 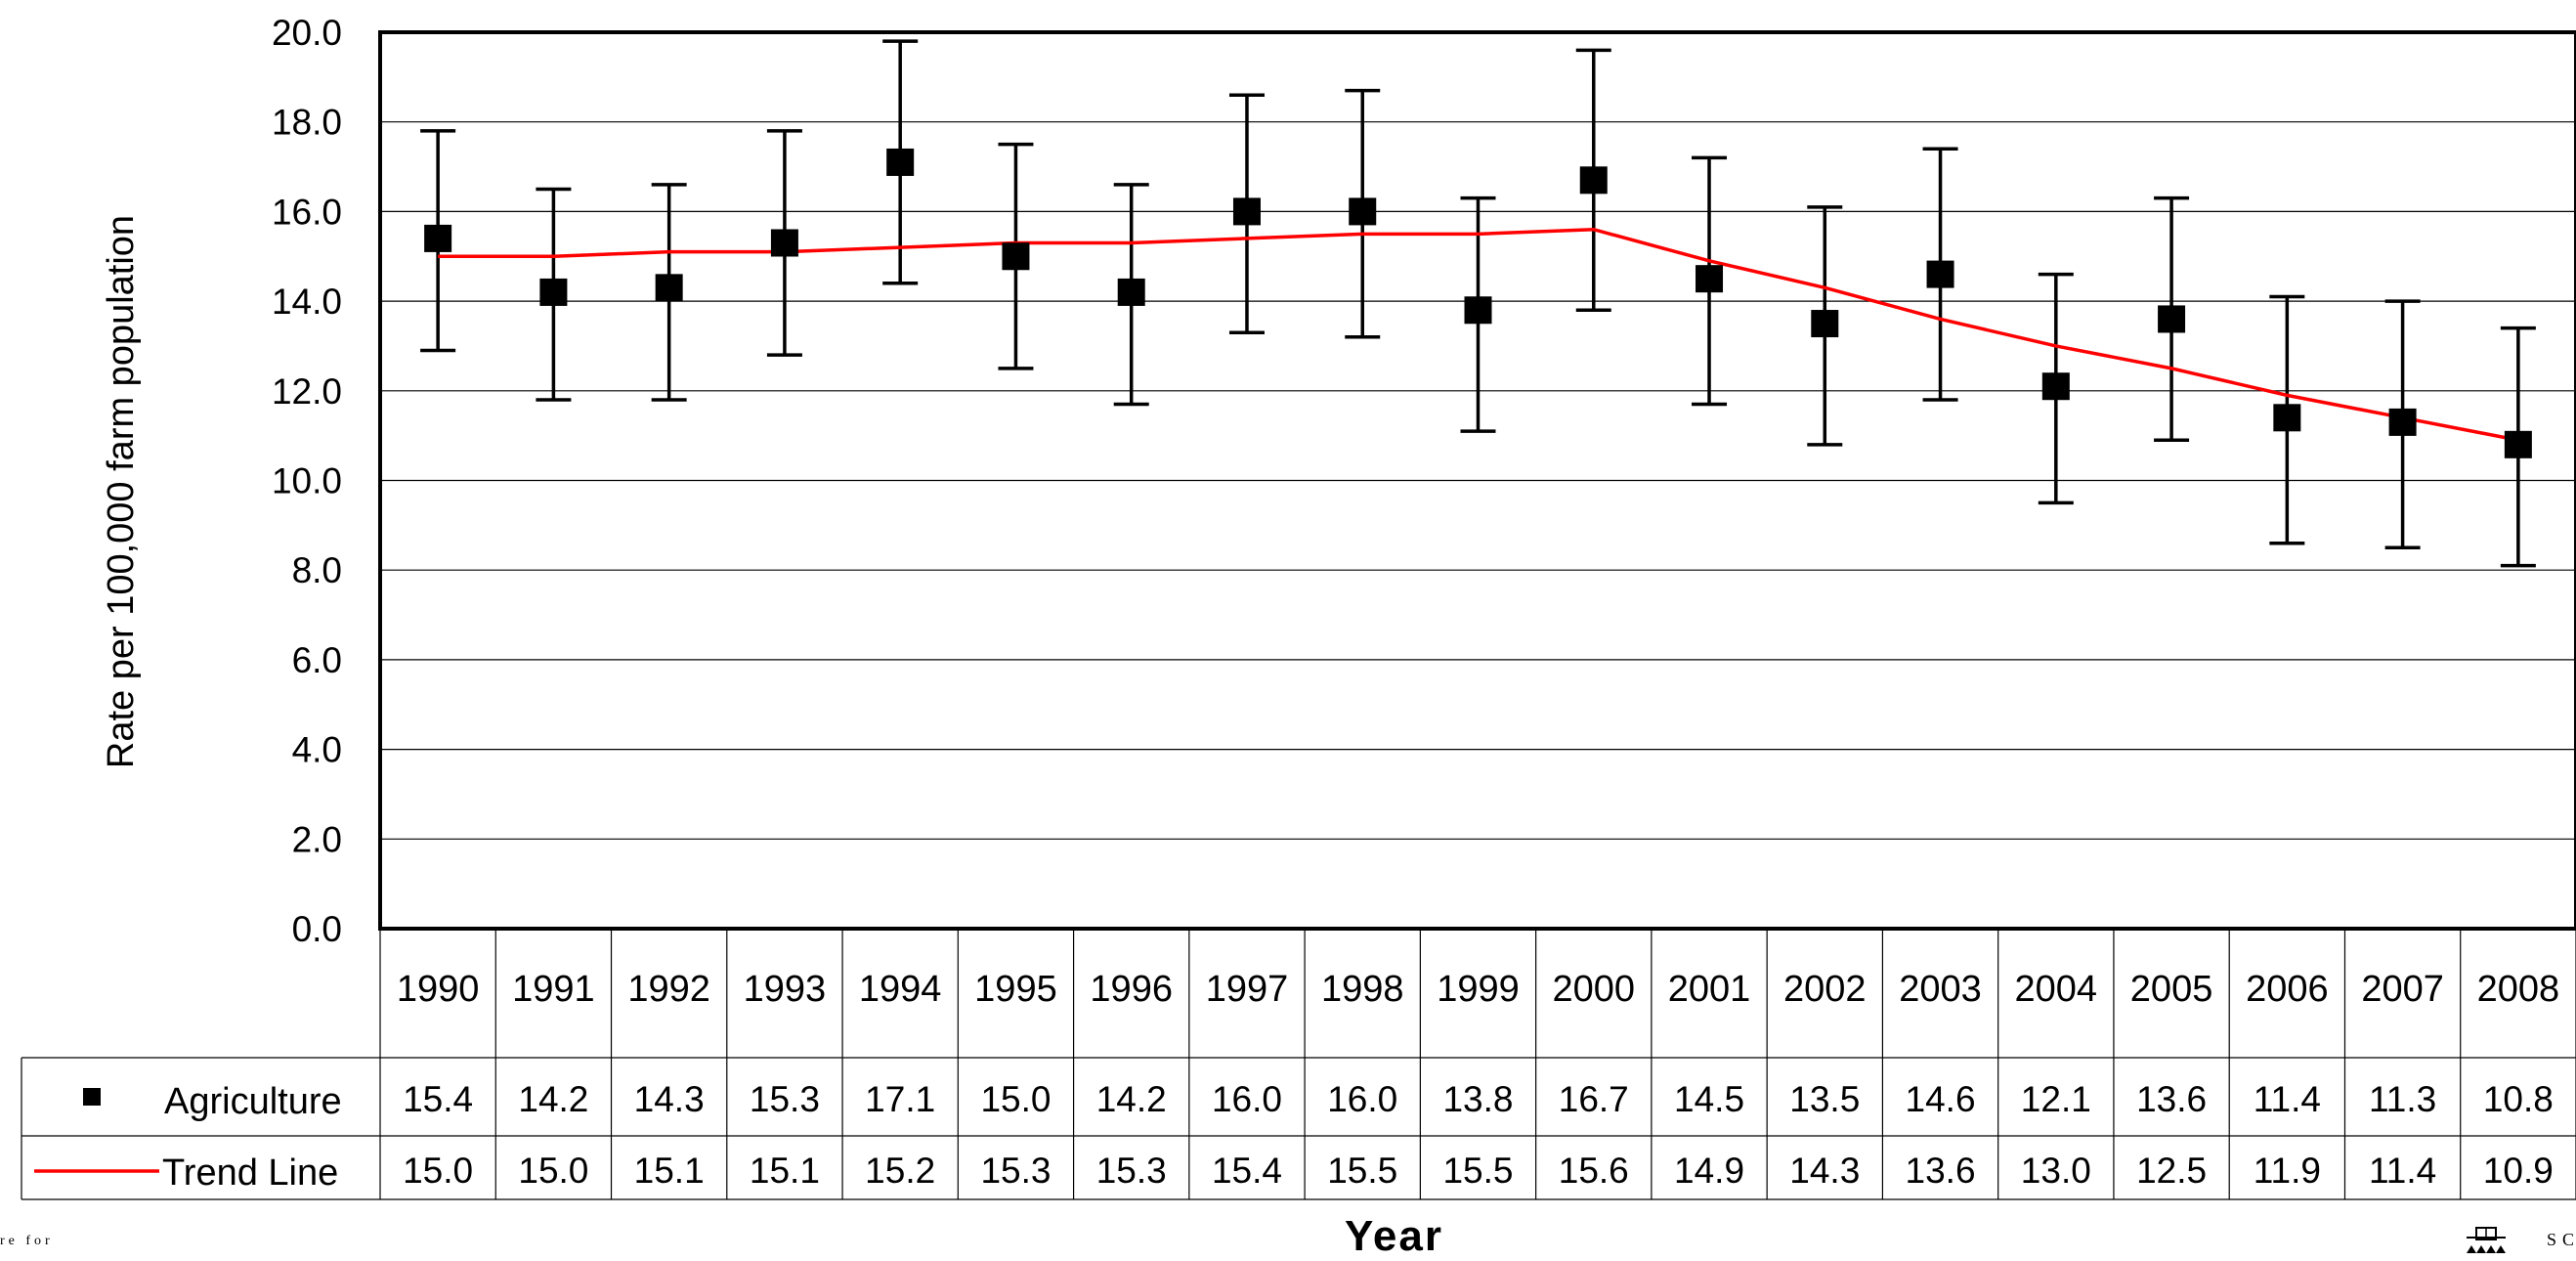 What do you see at coordinates (1825, 989) in the screenshot?
I see `x-tick-label: 2002` at bounding box center [1825, 989].